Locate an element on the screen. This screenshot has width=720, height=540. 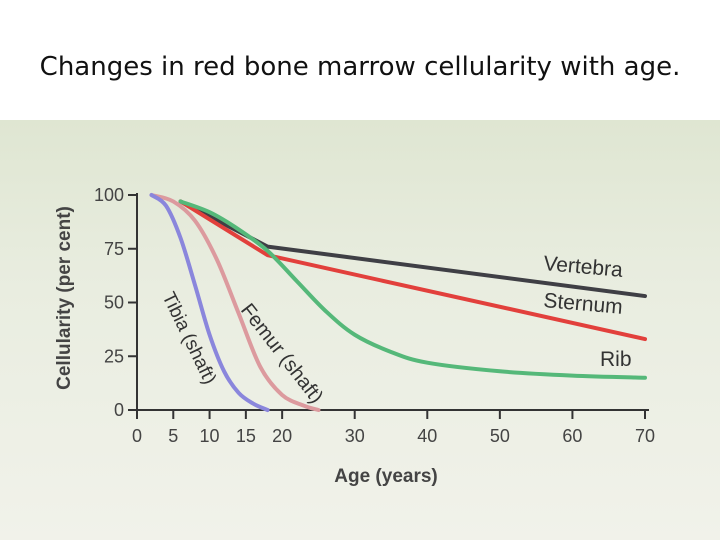
x-tick-label: 5 is located at coordinates (173, 436).